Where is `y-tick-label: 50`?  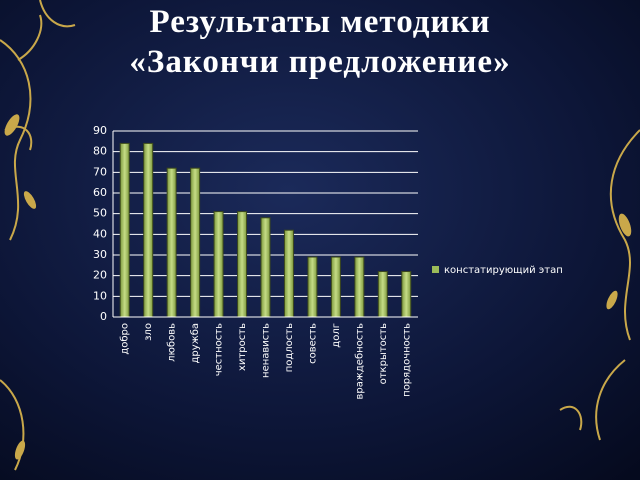
y-tick-label: 50 is located at coordinates (100, 213).